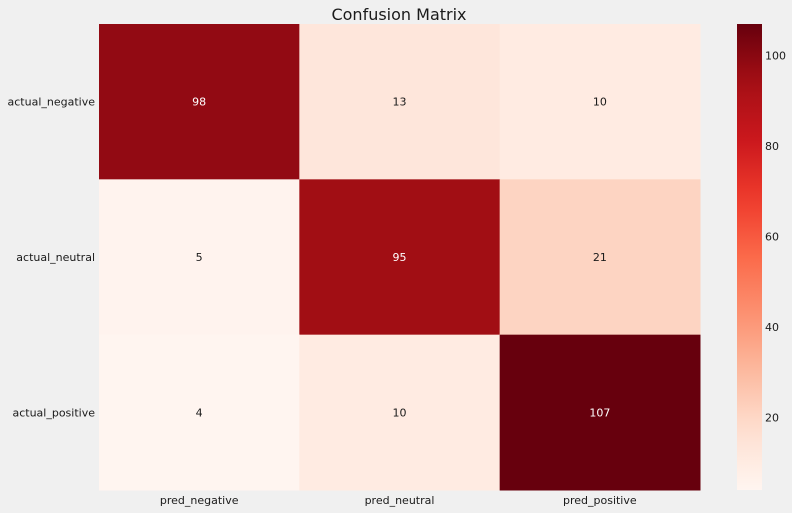  I want to click on colorbar-tick-labels: 20 40 60 80 100, so click(775, 237).